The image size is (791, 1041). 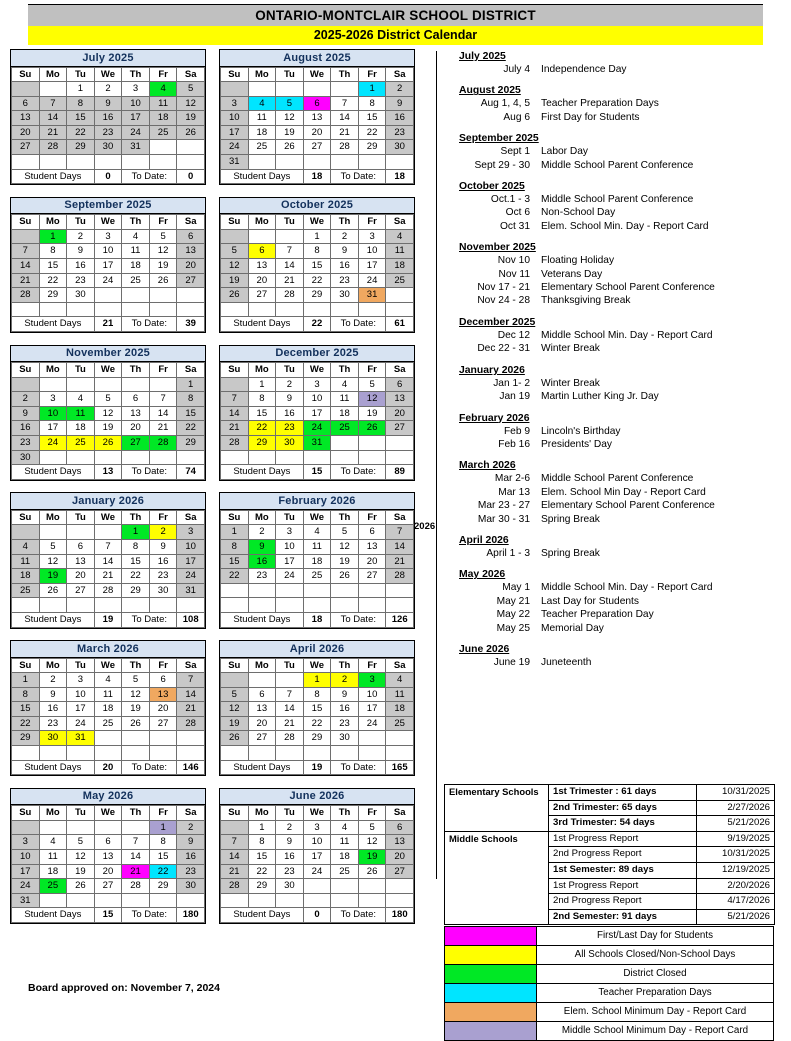 I want to click on week-row: 25 26 27 28 29 30 31, so click(x=108, y=590).